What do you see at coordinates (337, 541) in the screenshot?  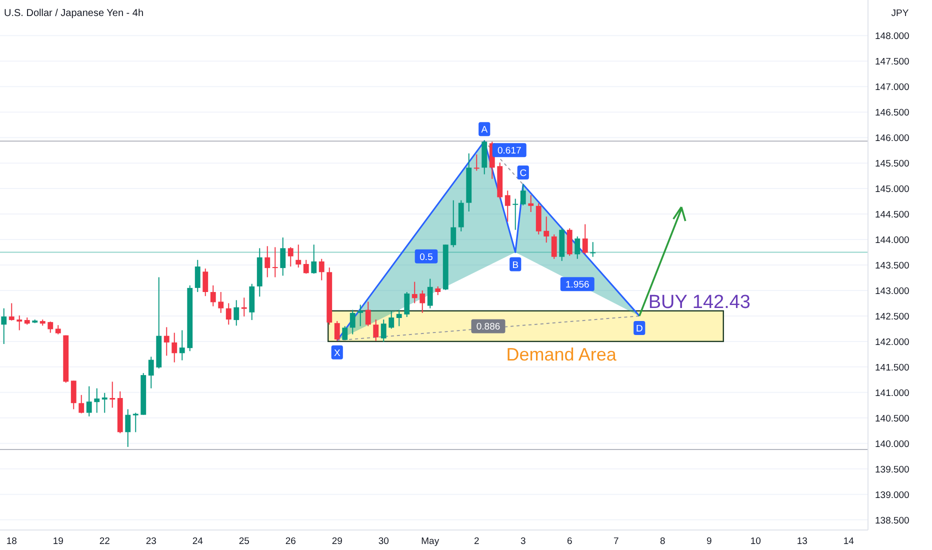 I see `x-tick-label: 29` at bounding box center [337, 541].